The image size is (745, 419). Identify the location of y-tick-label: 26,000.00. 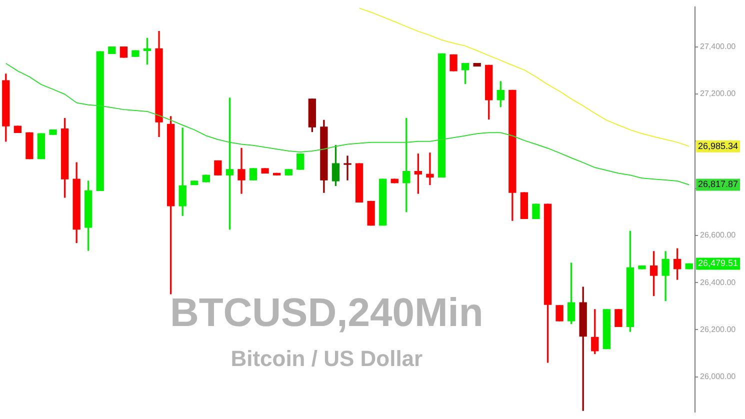
(718, 377).